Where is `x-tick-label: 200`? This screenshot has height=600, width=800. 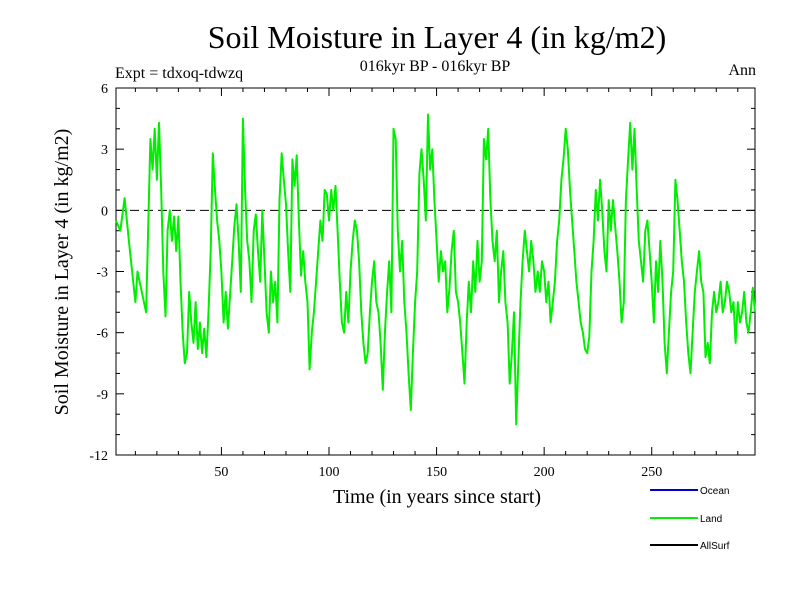
x-tick-label: 200 is located at coordinates (544, 472).